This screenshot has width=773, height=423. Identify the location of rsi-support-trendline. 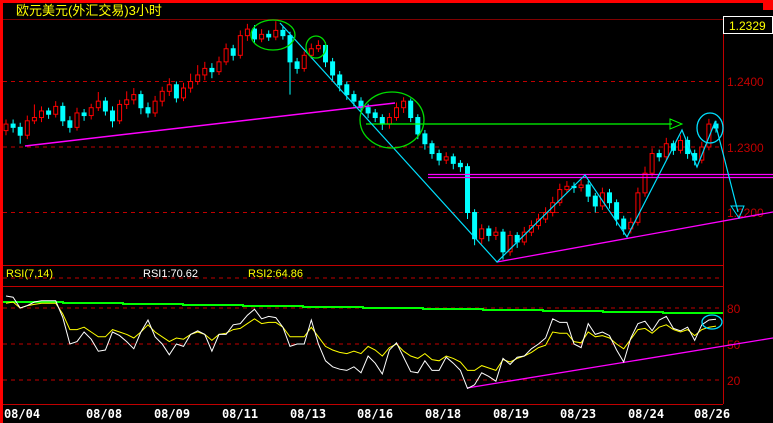
(619, 363).